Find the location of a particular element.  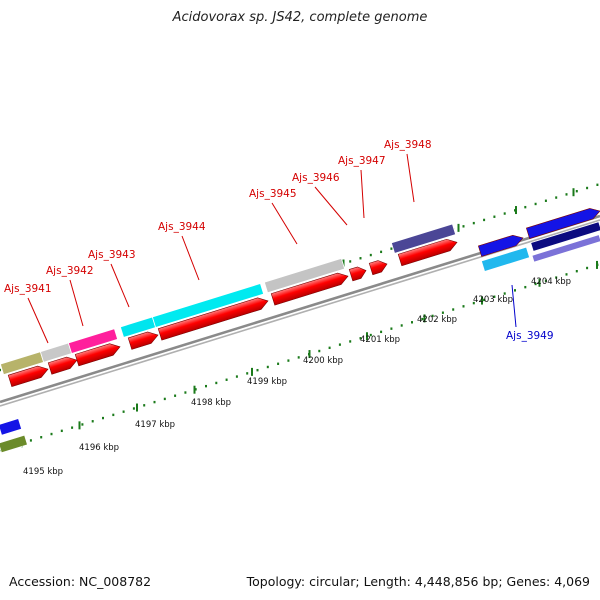

scale-label: 4195 kbp is located at coordinates (43, 472).